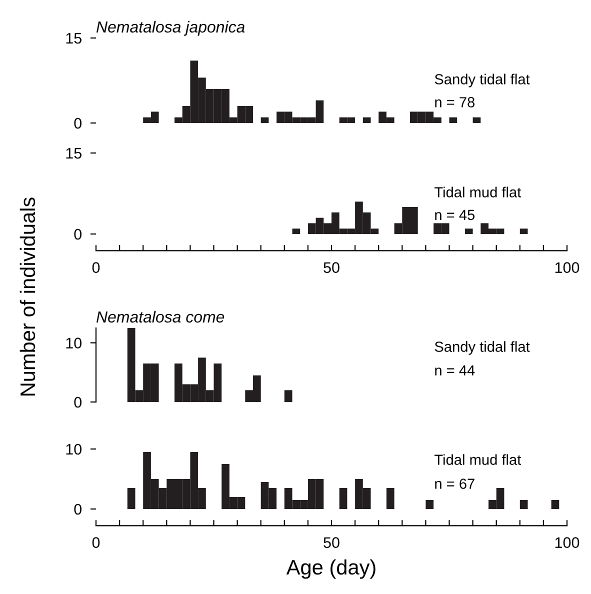 The height and width of the screenshot is (594, 591). I want to click on annotation: n = 45, so click(455, 215).